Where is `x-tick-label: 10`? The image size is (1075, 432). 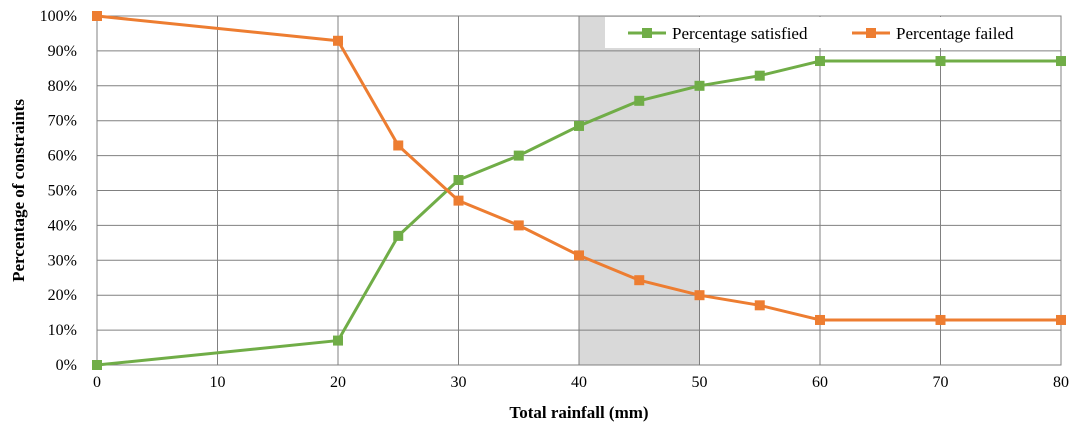
x-tick-label: 10 is located at coordinates (218, 382).